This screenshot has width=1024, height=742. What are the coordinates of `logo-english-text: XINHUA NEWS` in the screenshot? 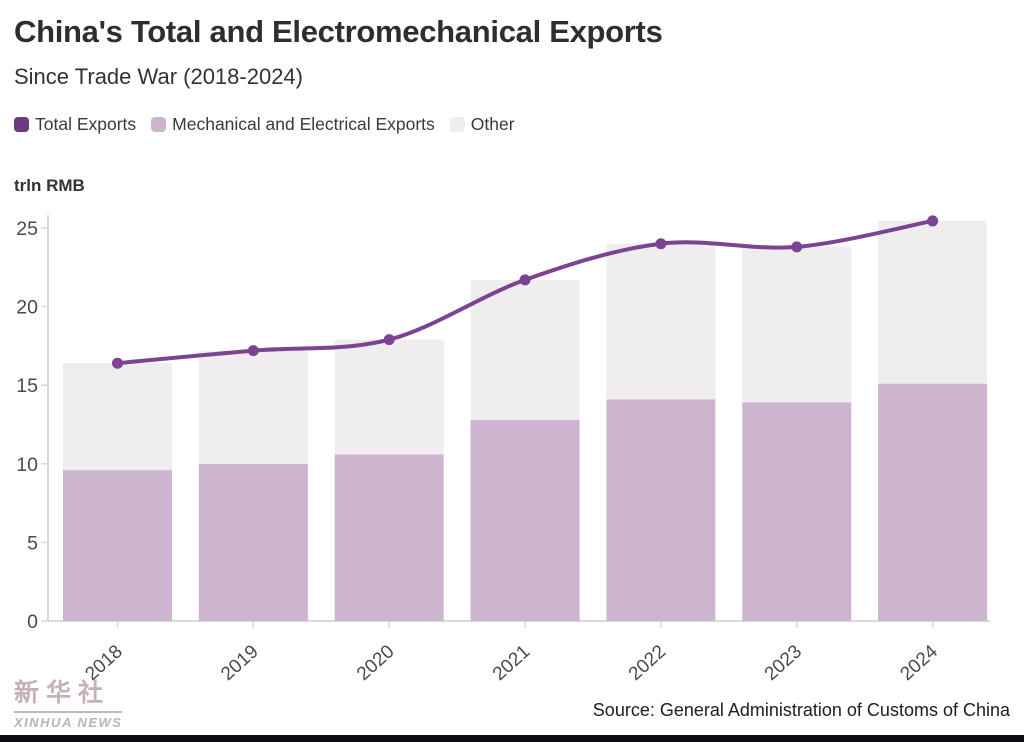 It's located at (68, 722).